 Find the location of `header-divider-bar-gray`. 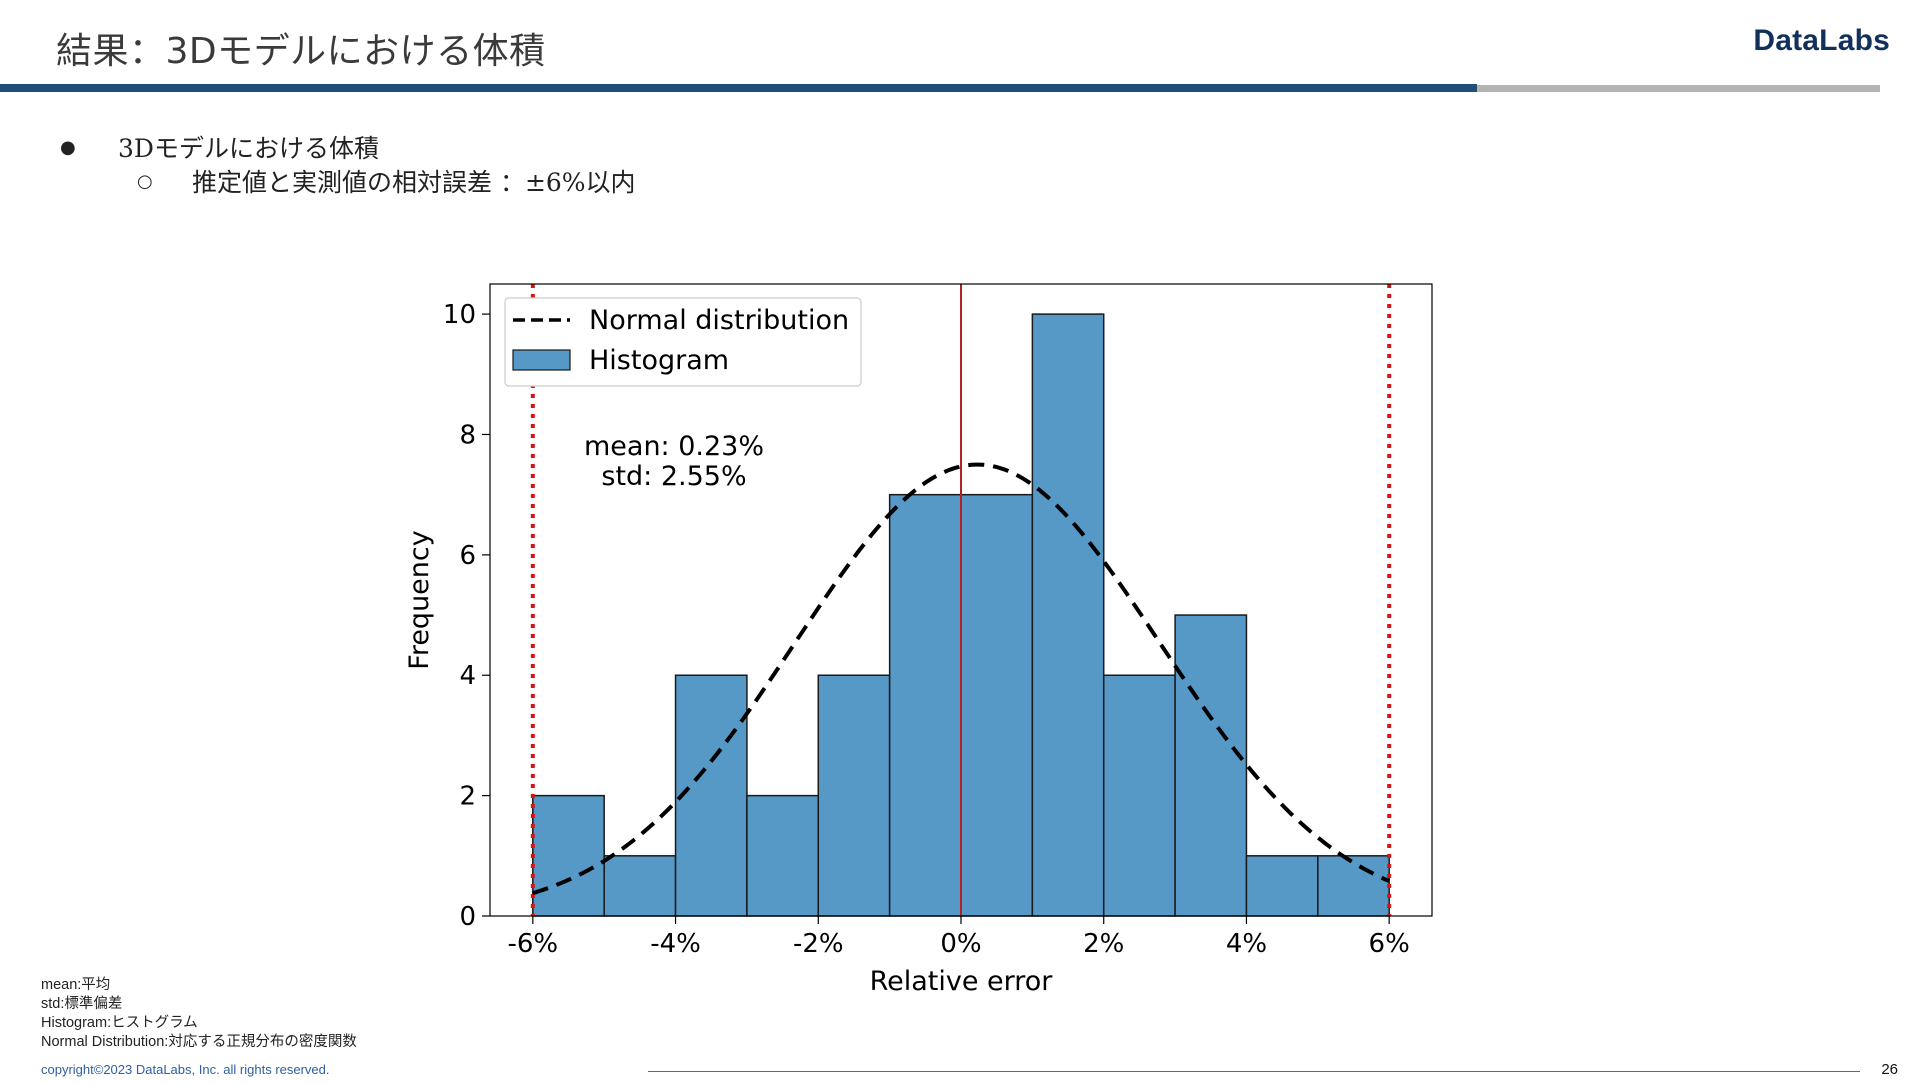

header-divider-bar-gray is located at coordinates (1678, 88).